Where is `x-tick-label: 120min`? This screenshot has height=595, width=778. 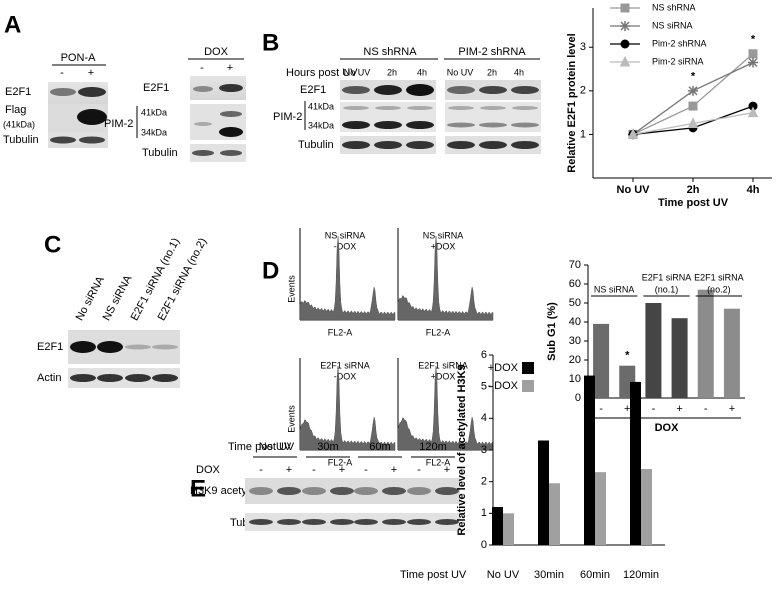 x-tick-label: 120min is located at coordinates (641, 575).